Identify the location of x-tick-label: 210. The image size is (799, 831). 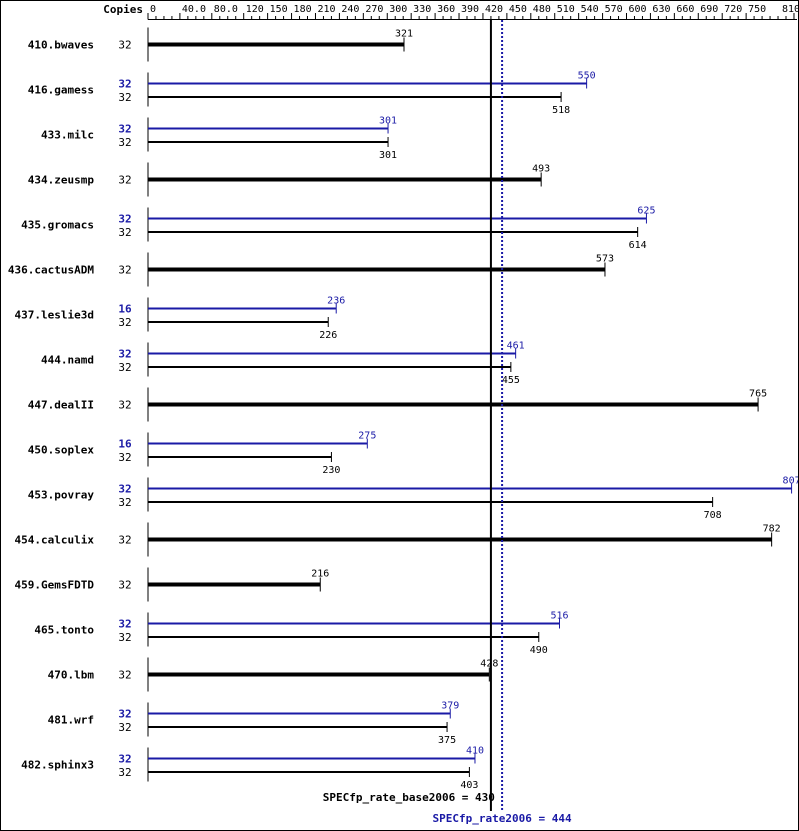
(326, 9).